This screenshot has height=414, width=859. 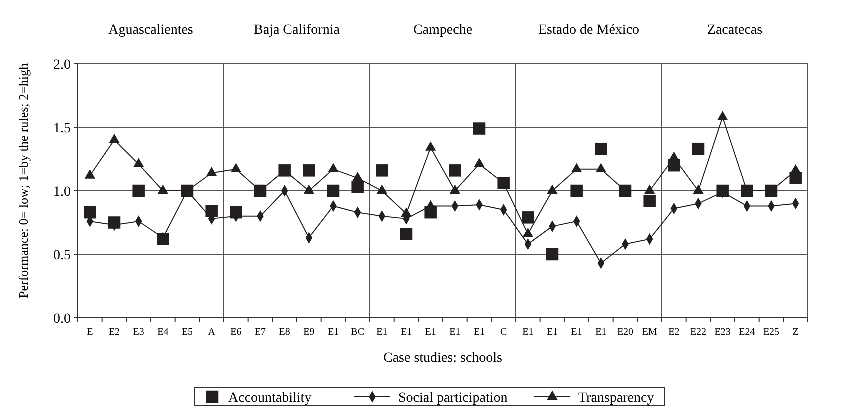 What do you see at coordinates (62, 192) in the screenshot?
I see `y-tick-label: 1.0` at bounding box center [62, 192].